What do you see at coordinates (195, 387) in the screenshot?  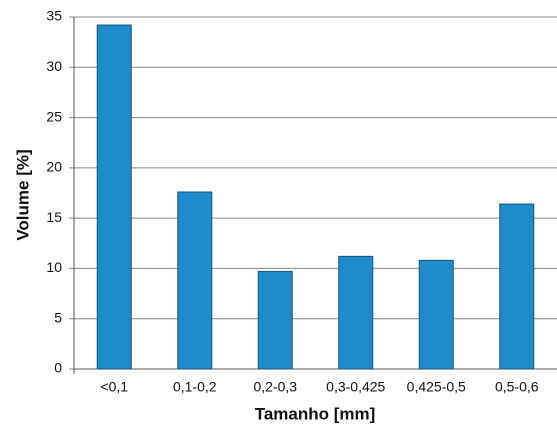 I see `x-tick-label: 0,1-0,2` at bounding box center [195, 387].